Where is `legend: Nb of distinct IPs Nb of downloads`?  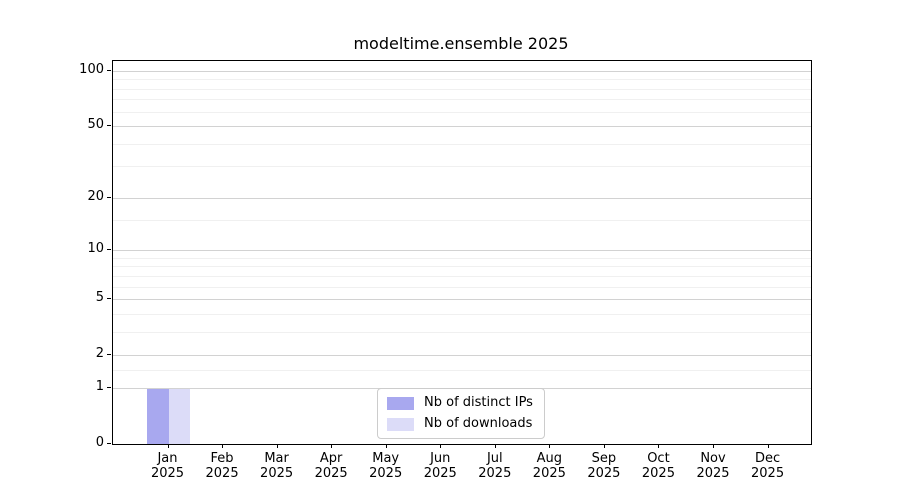 legend: Nb of distinct IPs Nb of downloads is located at coordinates (461, 413).